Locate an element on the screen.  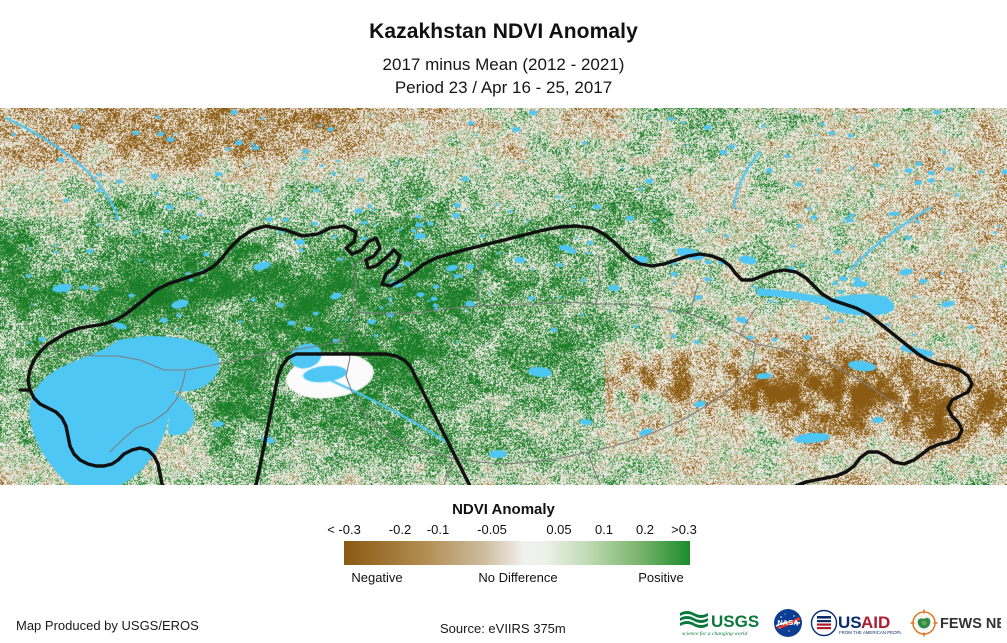
usaid-tagline: FROM THE AMERICAN PEOPLE is located at coordinates (870, 632).